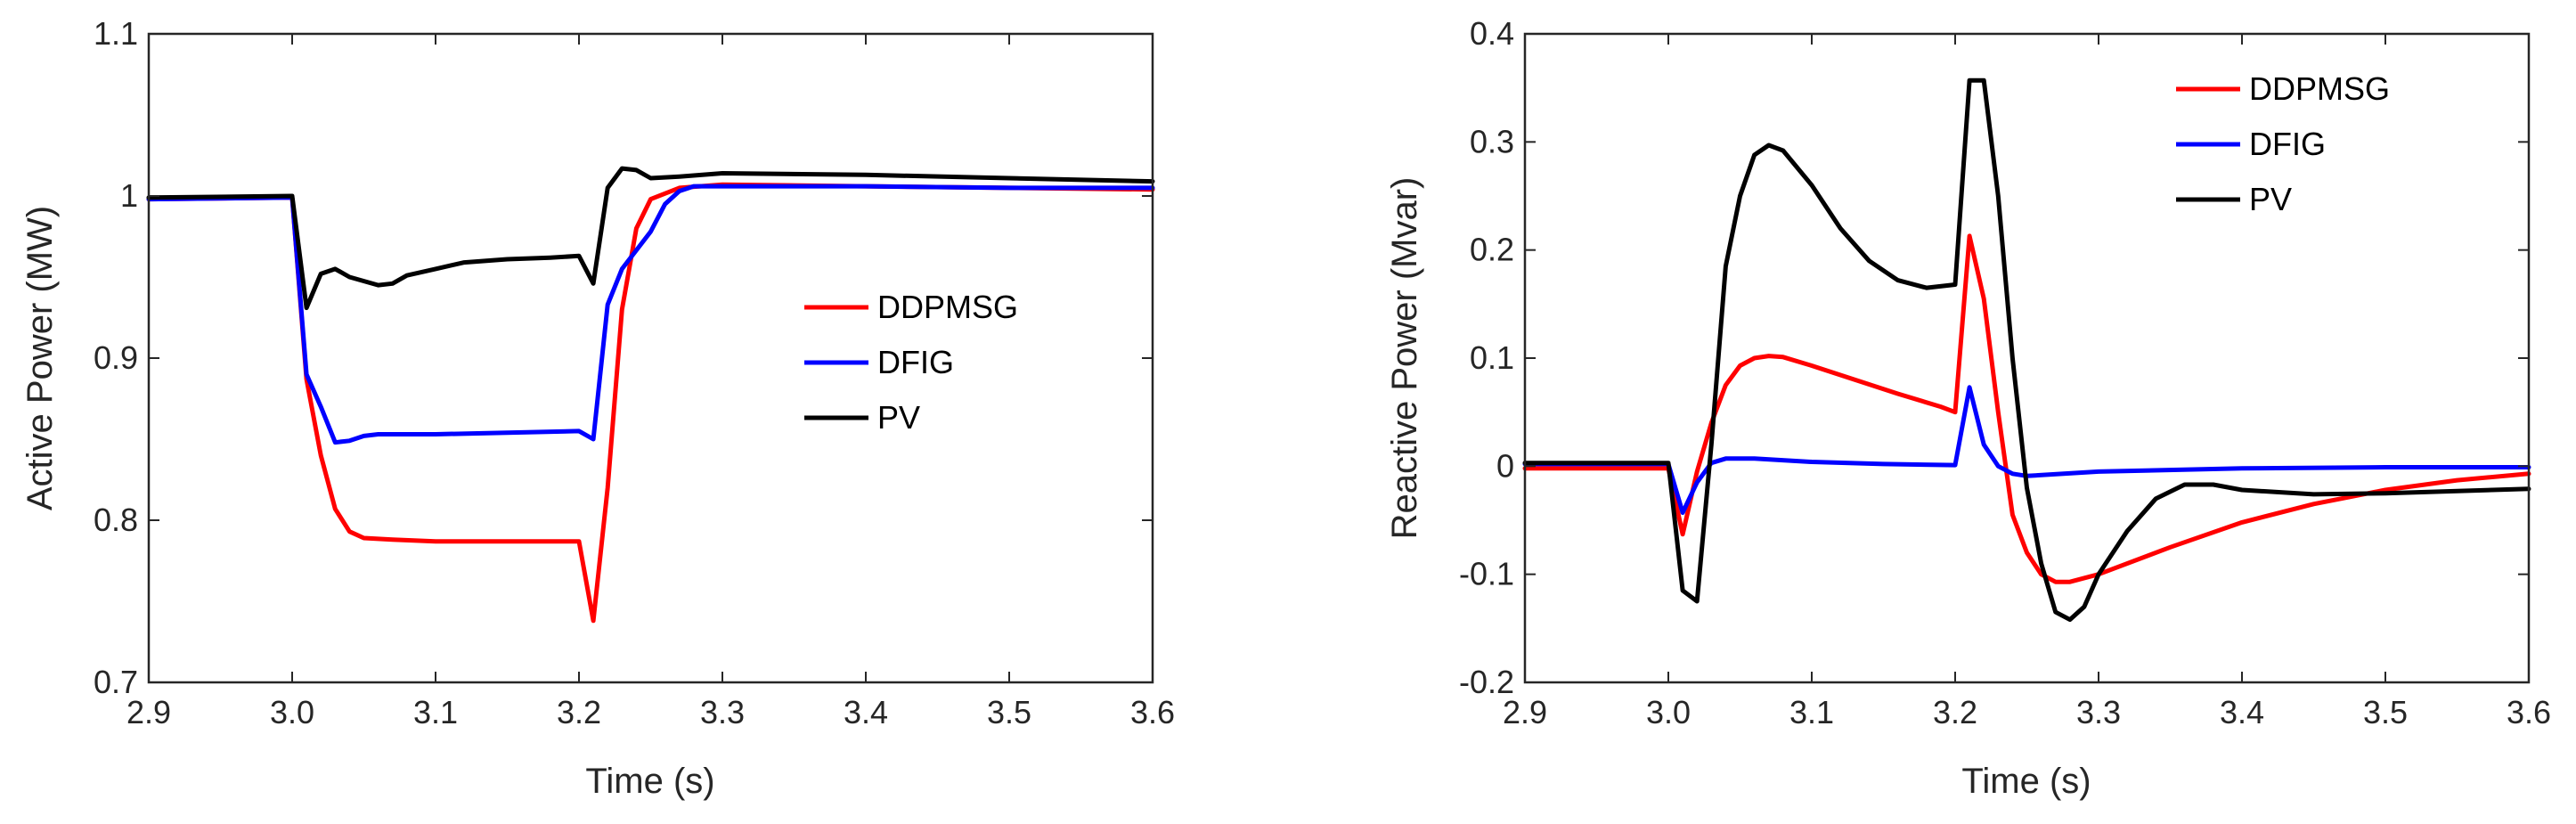 Image resolution: width=2576 pixels, height=824 pixels. Describe the element at coordinates (40, 358) in the screenshot. I see `y-axis-label: Active Power (MW)` at that location.